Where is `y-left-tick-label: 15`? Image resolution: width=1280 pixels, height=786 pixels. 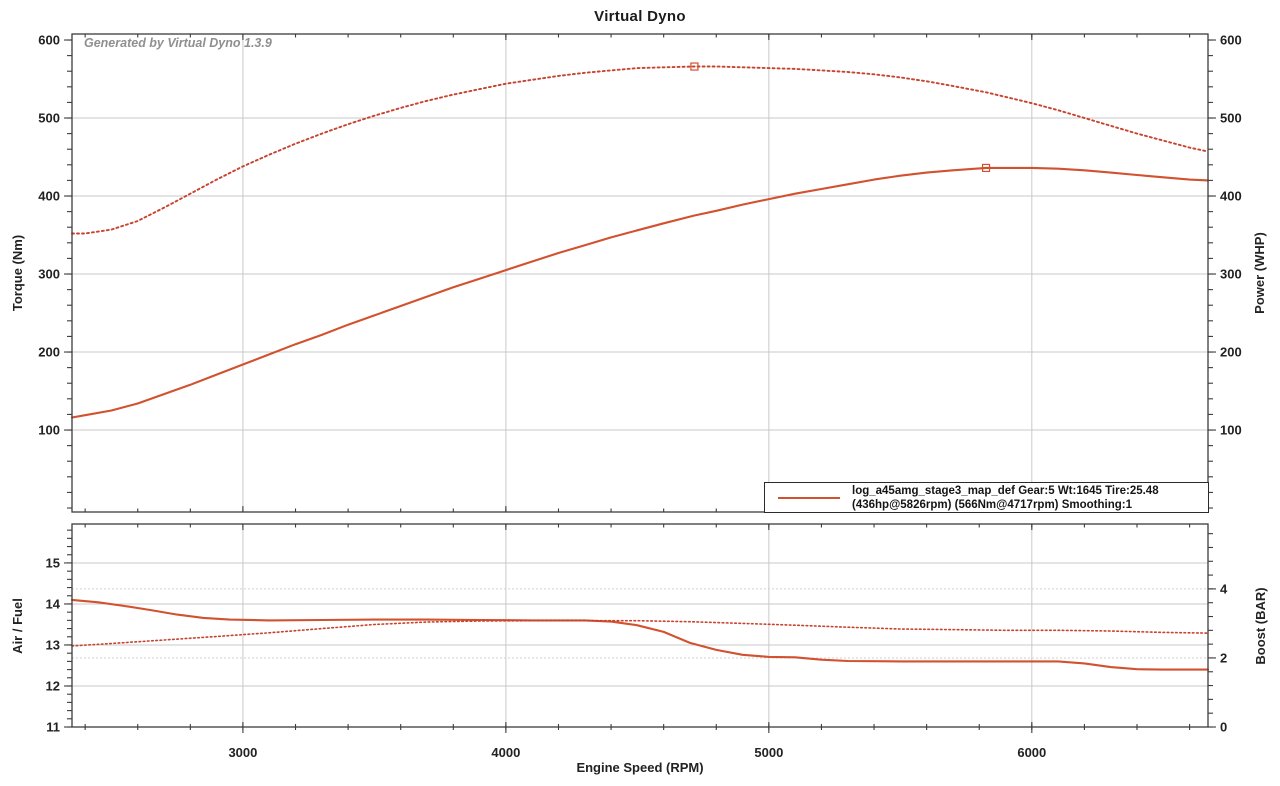 y-left-tick-label: 15 is located at coordinates (53, 562).